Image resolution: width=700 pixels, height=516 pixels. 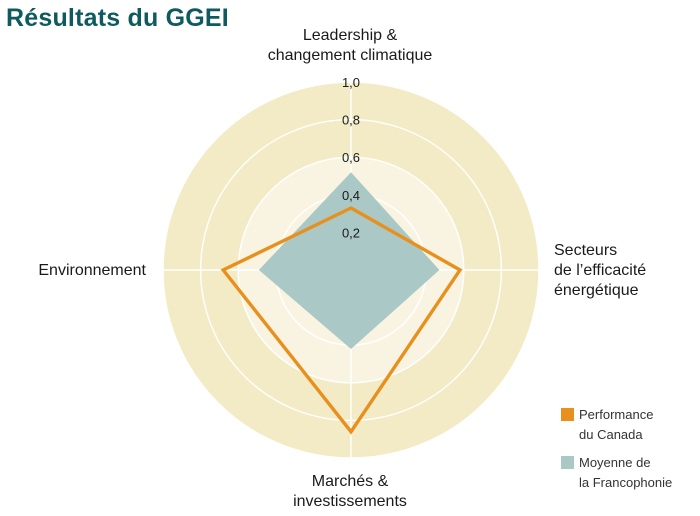 What do you see at coordinates (607, 424) in the screenshot?
I see `legend-entry: Performance du Canada` at bounding box center [607, 424].